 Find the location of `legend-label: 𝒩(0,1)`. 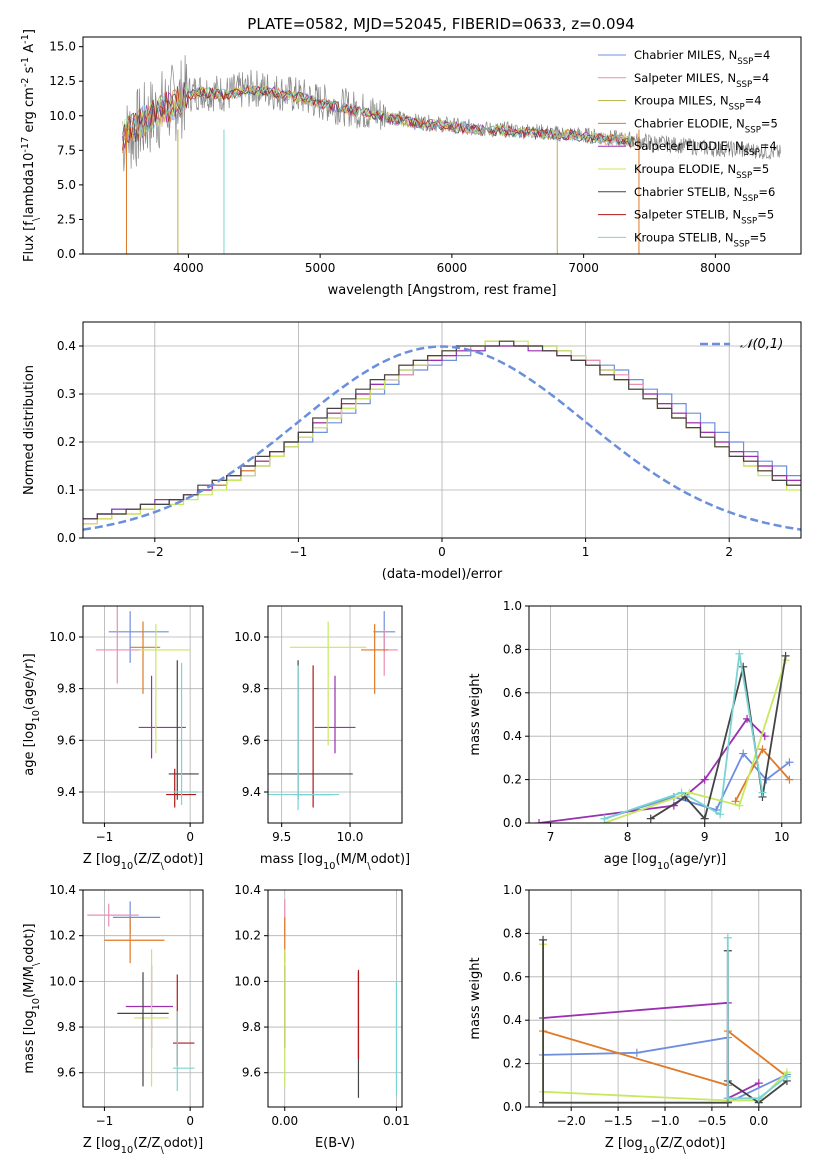

legend-label: 𝒩(0,1) is located at coordinates (761, 344).